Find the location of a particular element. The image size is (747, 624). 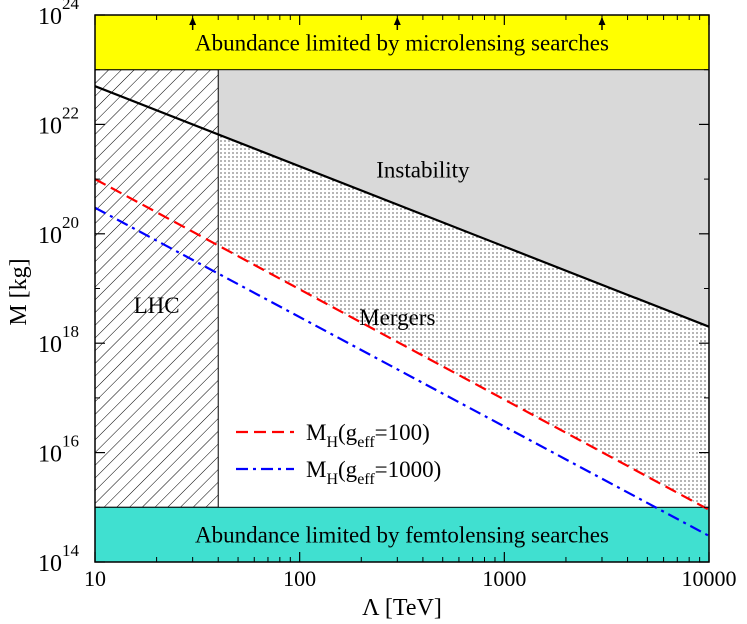

x-axis-label: Λ [TeV] is located at coordinates (402, 608).